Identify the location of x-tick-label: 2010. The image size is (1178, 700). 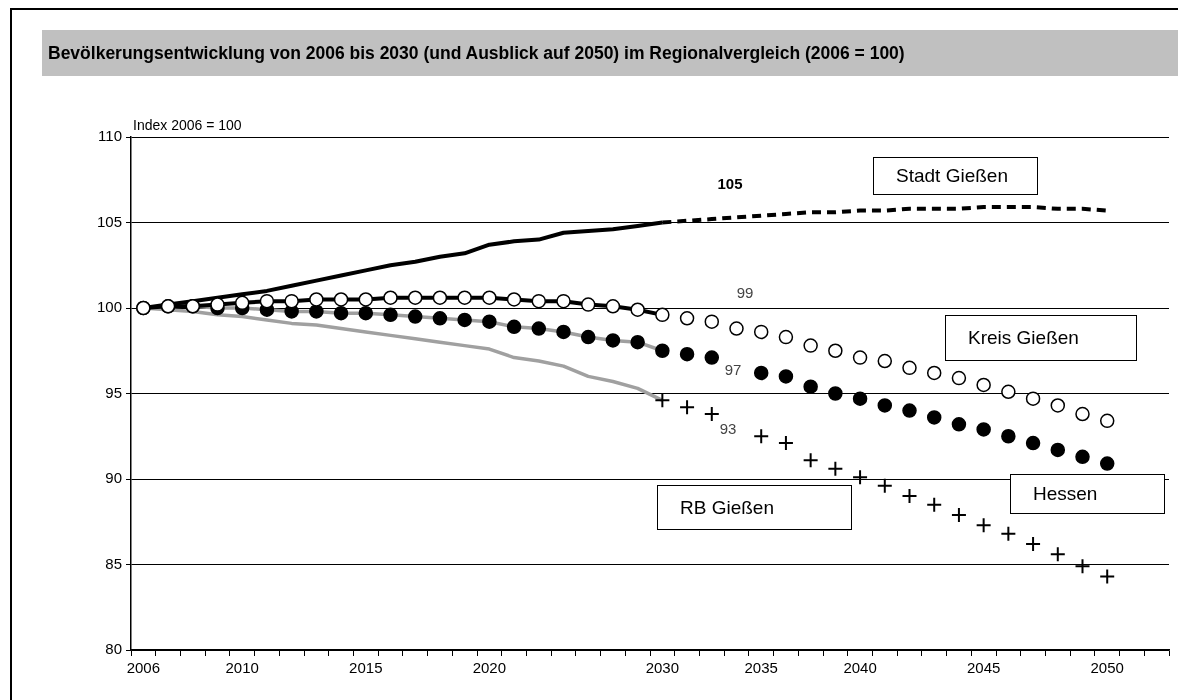
(242, 668).